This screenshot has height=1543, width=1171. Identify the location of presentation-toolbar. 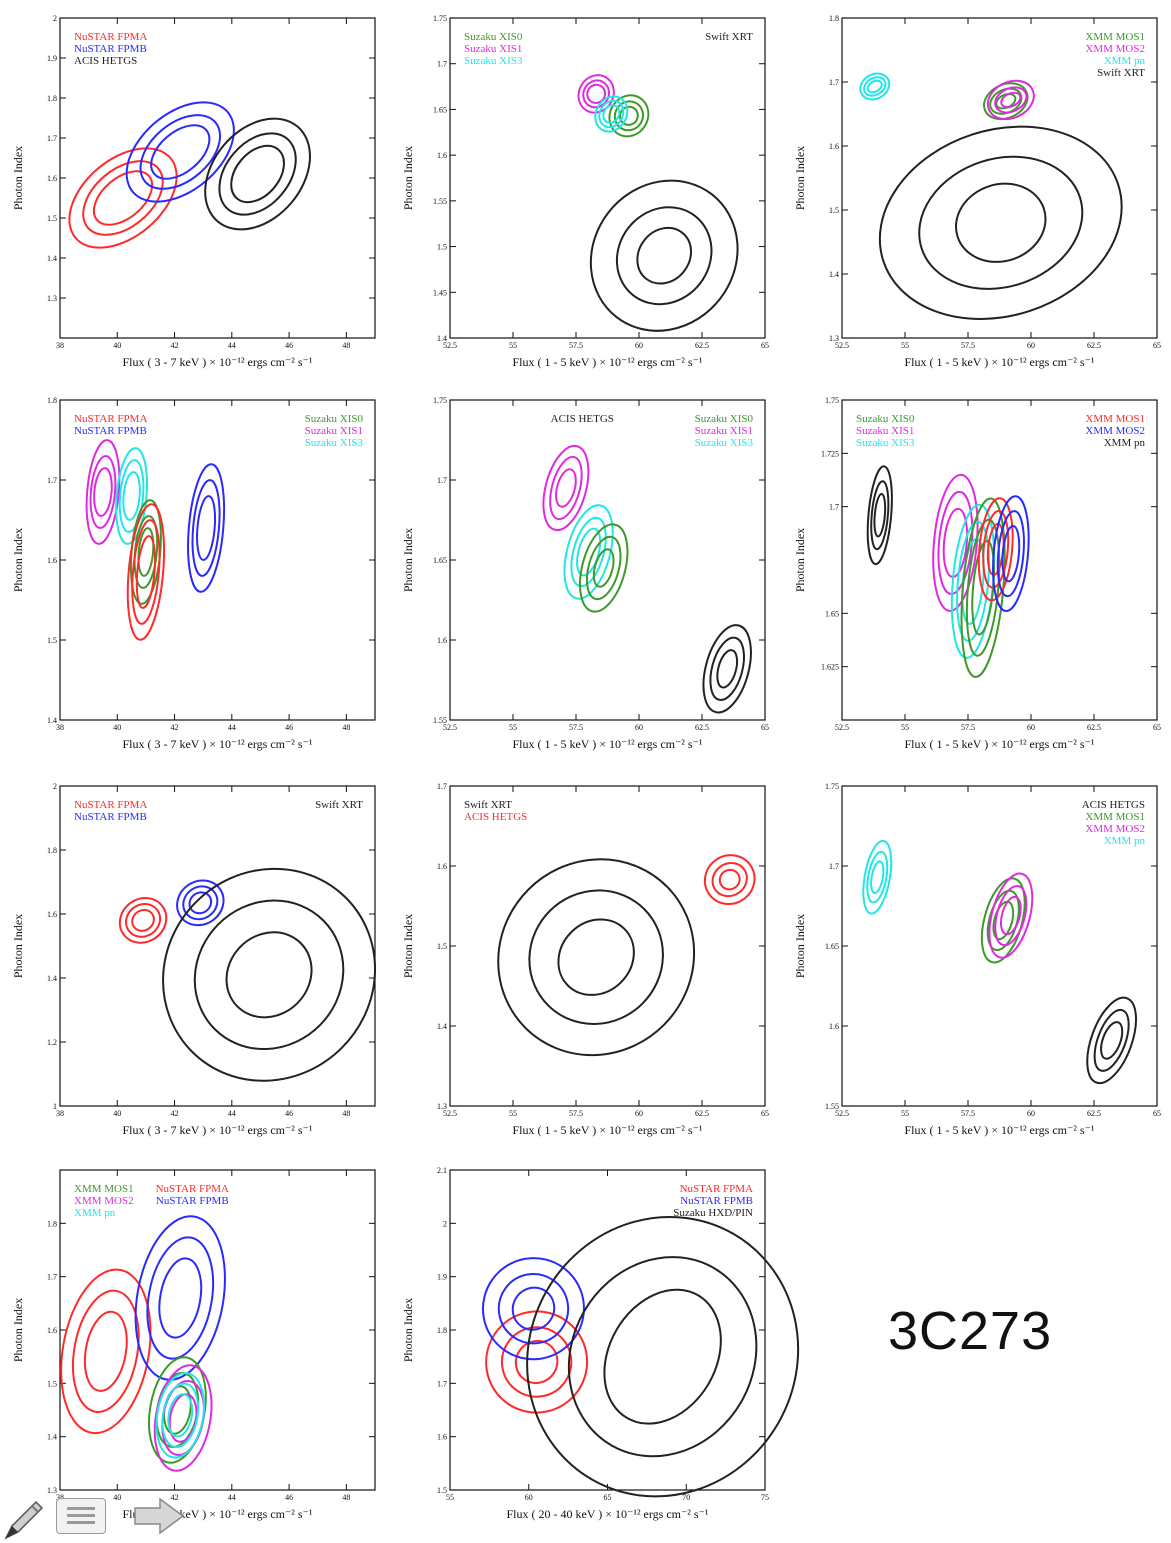
(100, 1515).